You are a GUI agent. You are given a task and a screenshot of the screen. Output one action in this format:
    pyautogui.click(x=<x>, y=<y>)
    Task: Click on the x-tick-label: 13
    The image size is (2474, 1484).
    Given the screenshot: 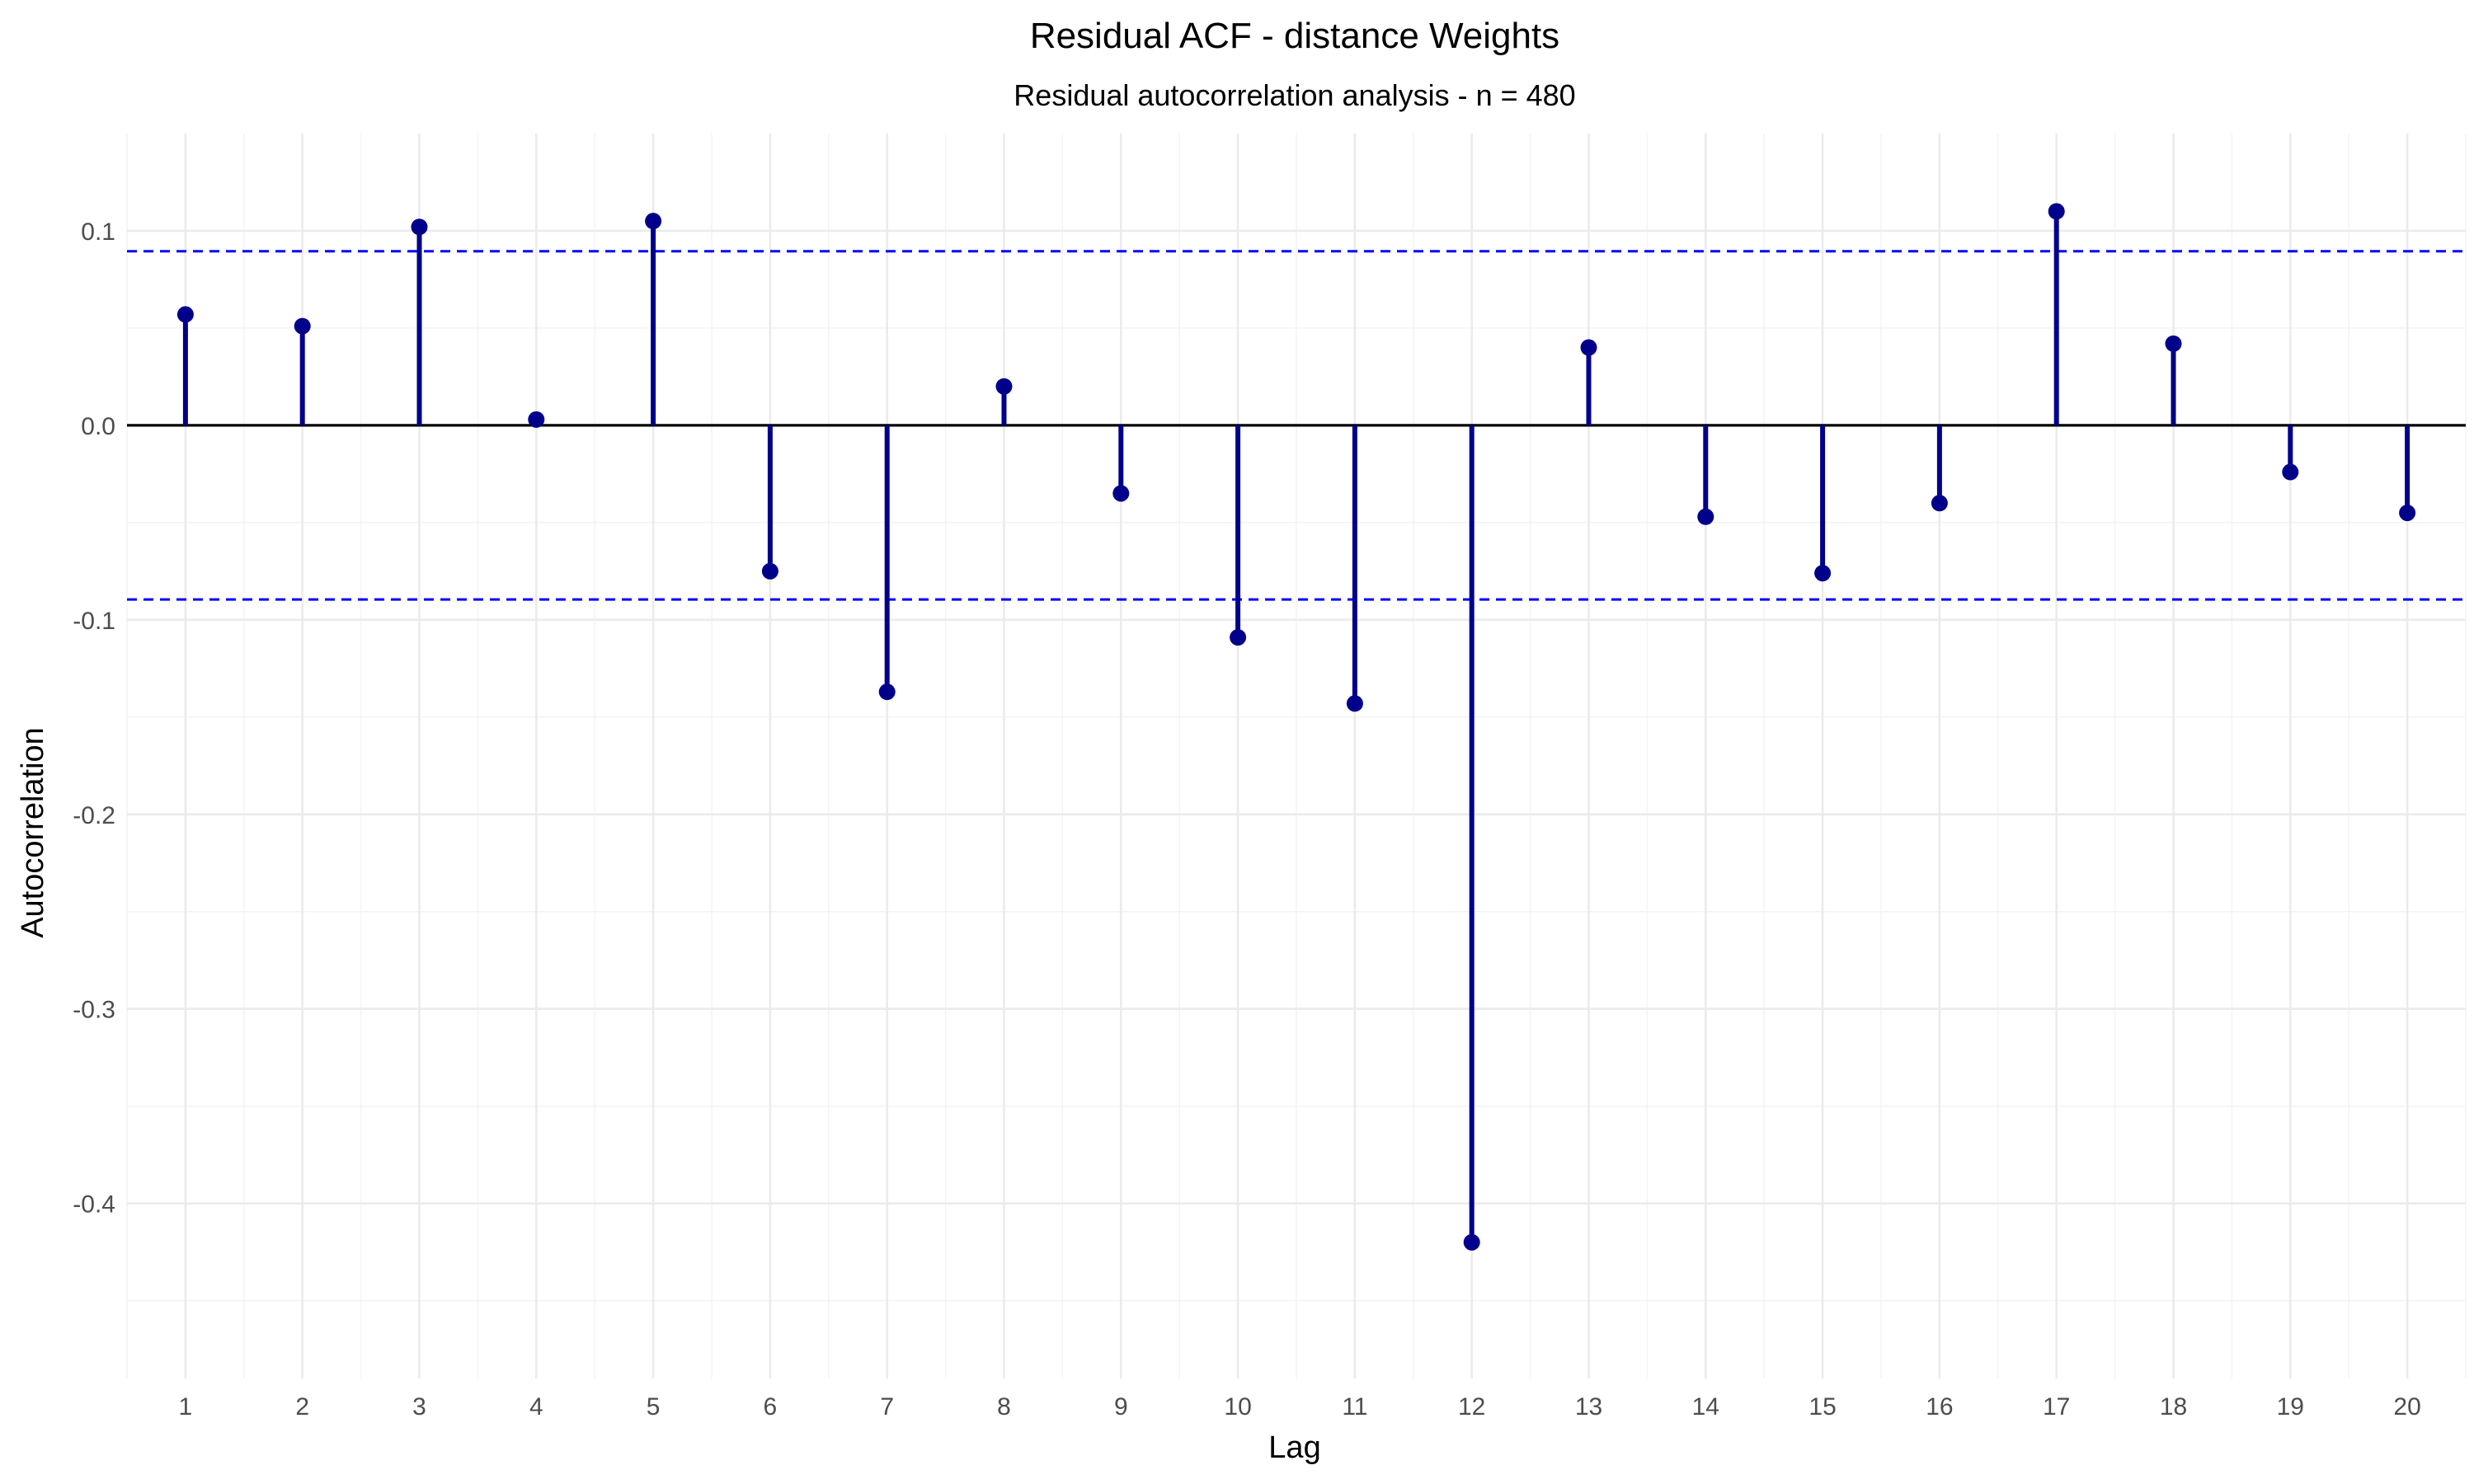 What is the action you would take?
    pyautogui.click(x=1588, y=1407)
    